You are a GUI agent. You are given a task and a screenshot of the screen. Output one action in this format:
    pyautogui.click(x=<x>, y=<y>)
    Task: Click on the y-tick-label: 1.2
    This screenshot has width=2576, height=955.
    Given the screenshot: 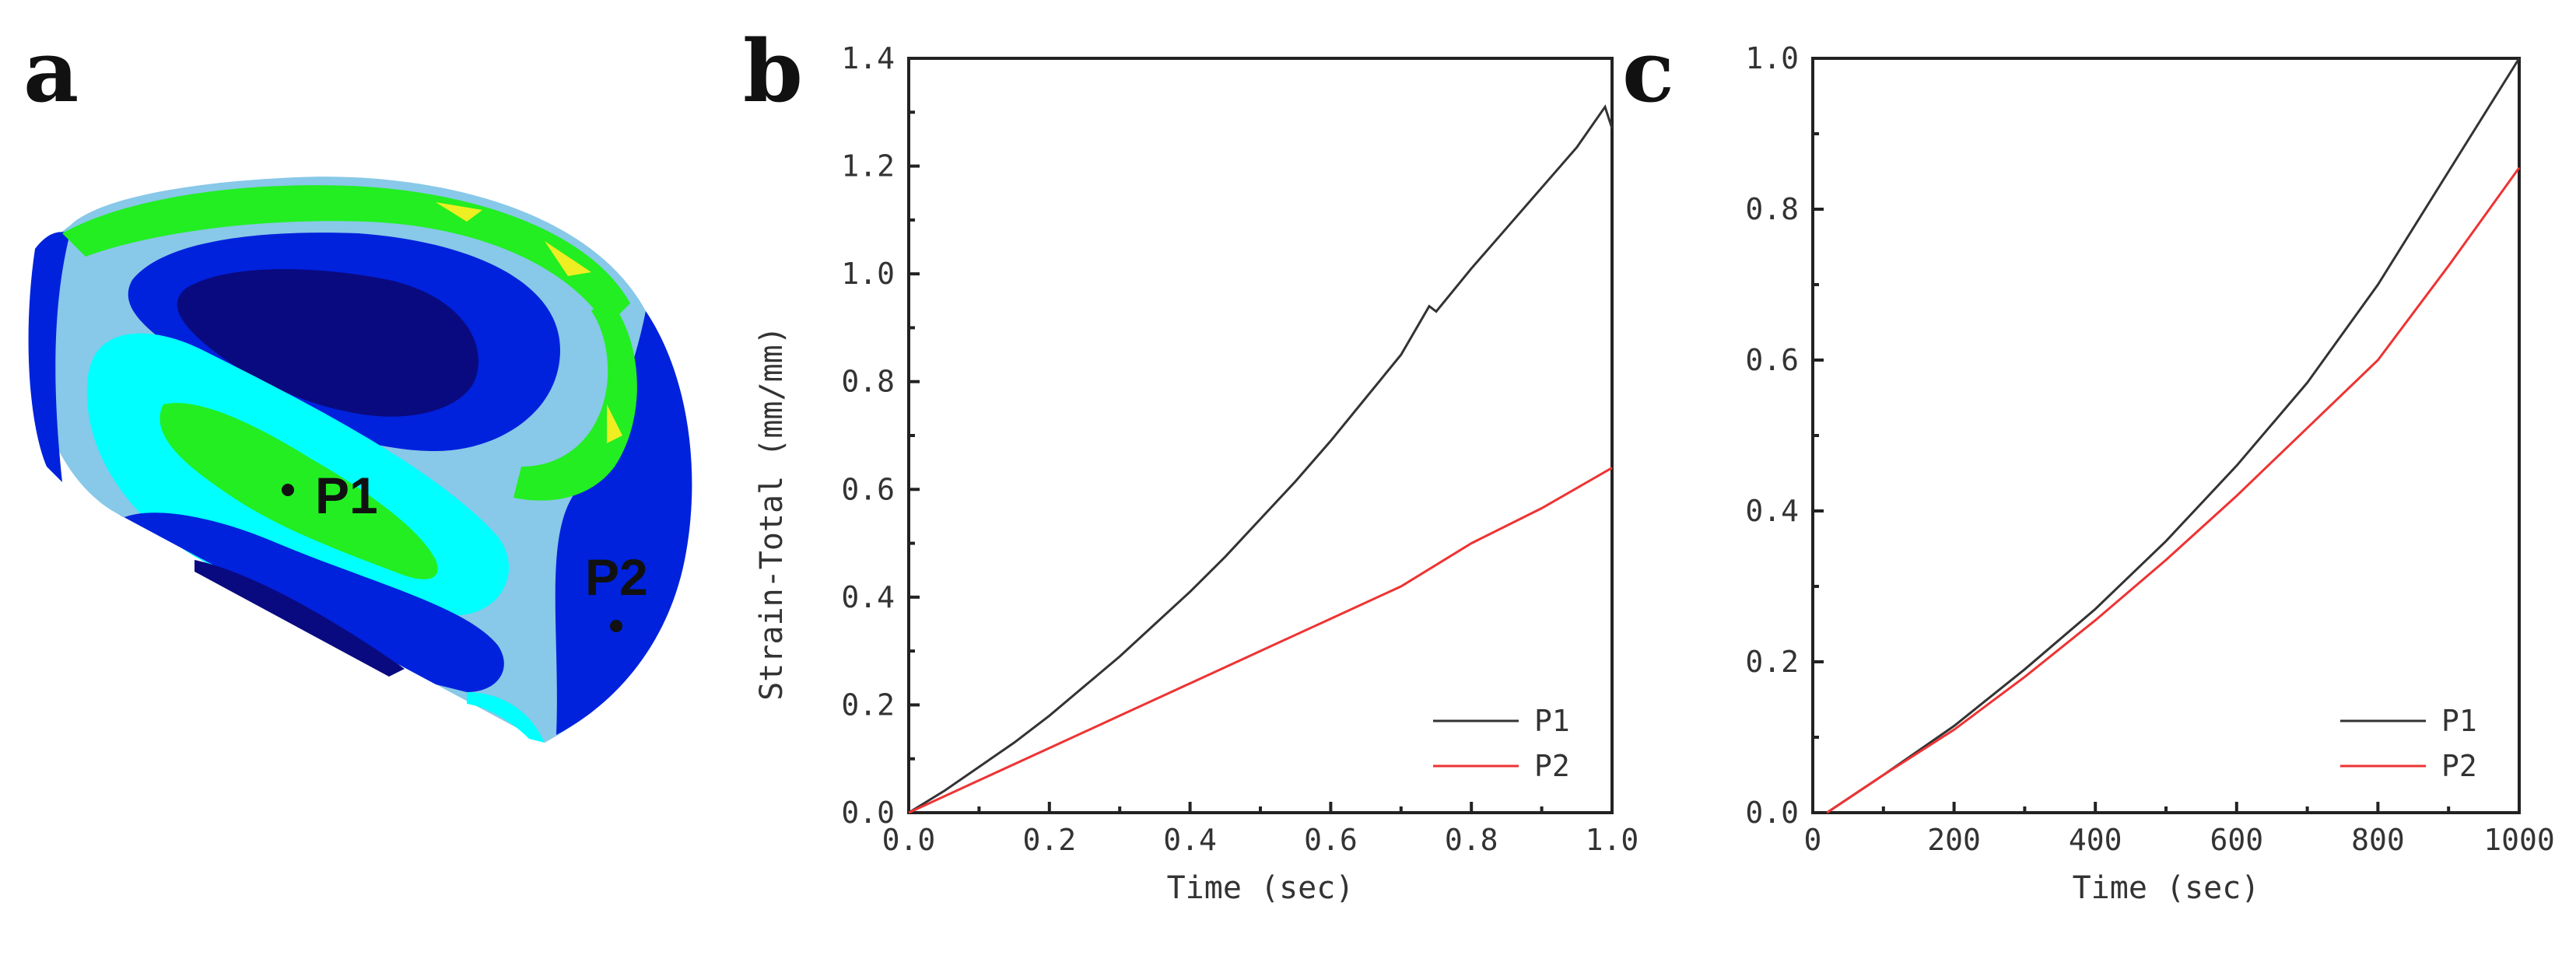 What is the action you would take?
    pyautogui.click(x=868, y=166)
    